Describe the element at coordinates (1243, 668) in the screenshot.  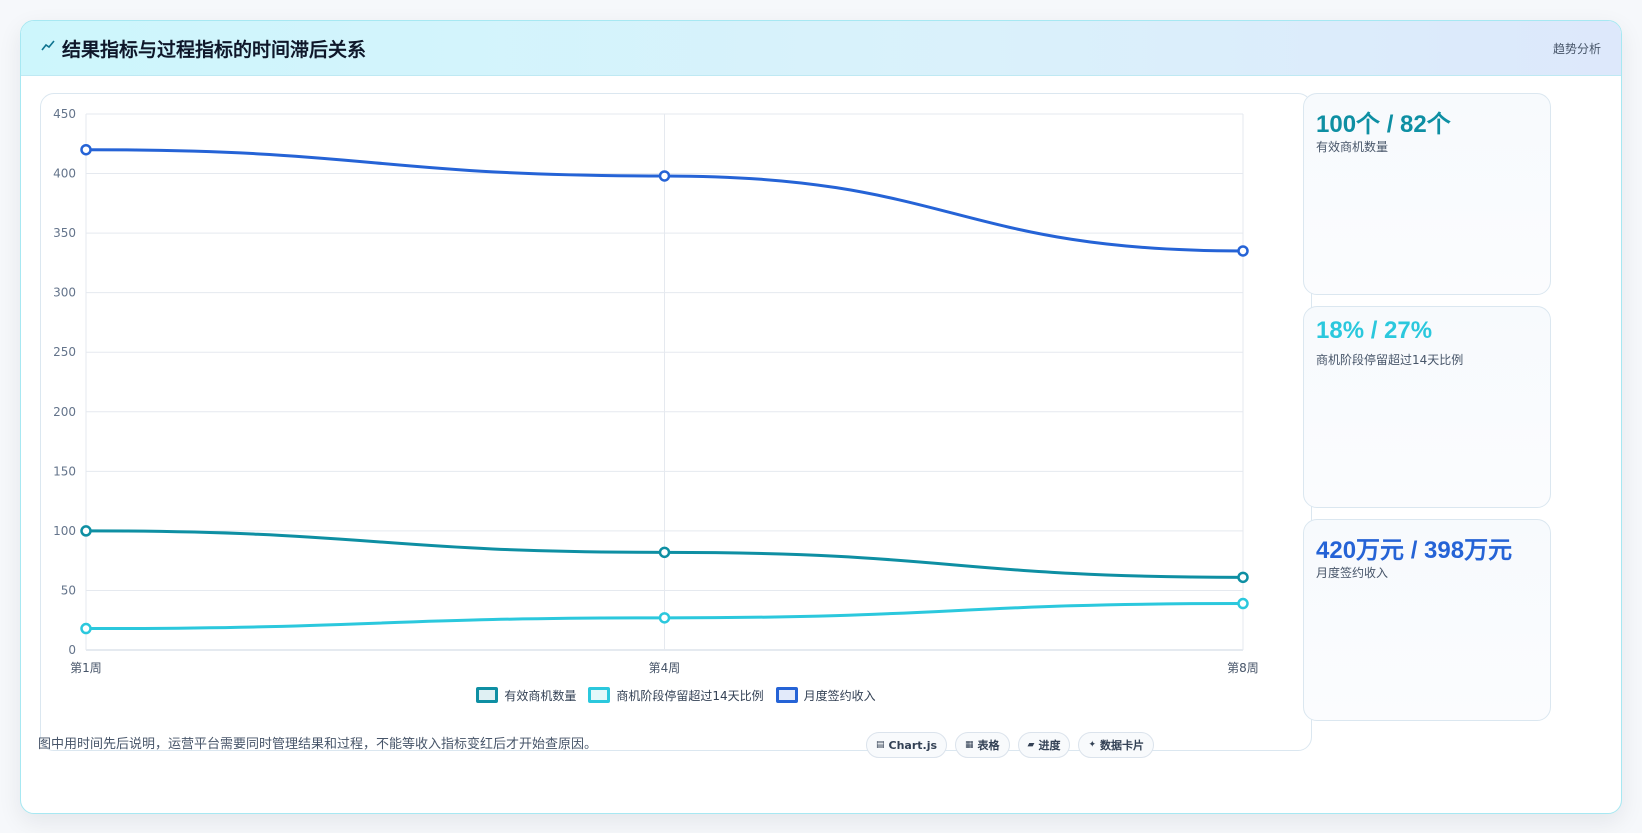
I see `x-tick-label: 第8周` at that location.